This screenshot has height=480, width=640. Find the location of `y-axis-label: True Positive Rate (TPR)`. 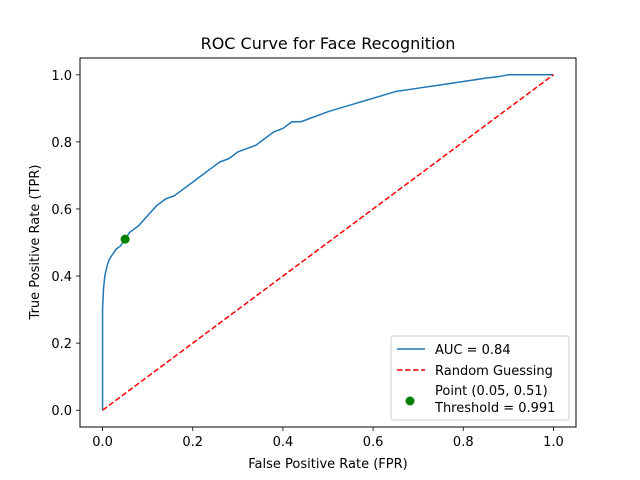

y-axis-label: True Positive Rate (TPR) is located at coordinates (35, 243).